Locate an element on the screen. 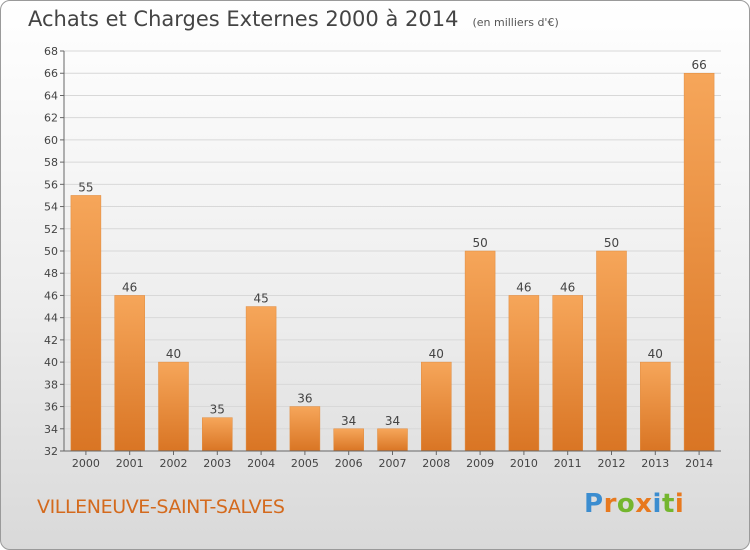 The image size is (750, 550). y-tick-label: 38 is located at coordinates (51, 384).